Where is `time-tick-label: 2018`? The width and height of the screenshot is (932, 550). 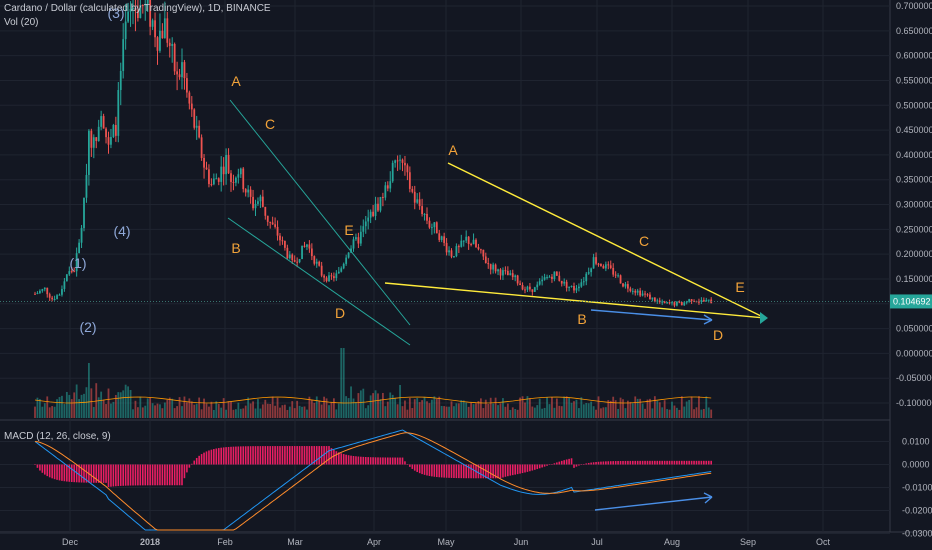
time-tick-label: 2018 is located at coordinates (150, 542).